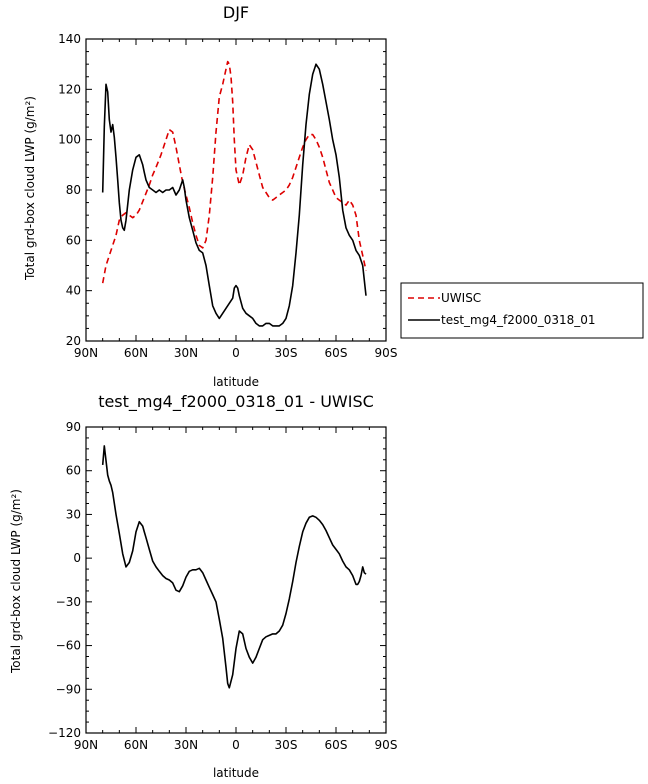 The image size is (648, 784). I want to click on bottom-series-line-difference, so click(234, 567).